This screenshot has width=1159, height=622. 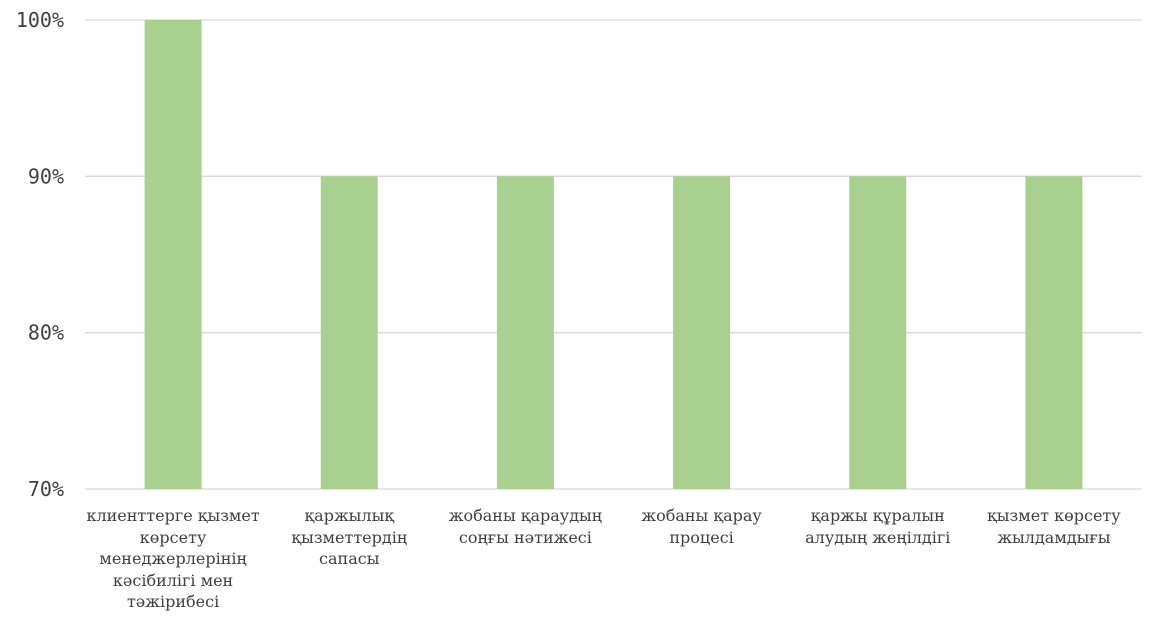 What do you see at coordinates (40, 20) in the screenshot?
I see `y-tick-label: 100%` at bounding box center [40, 20].